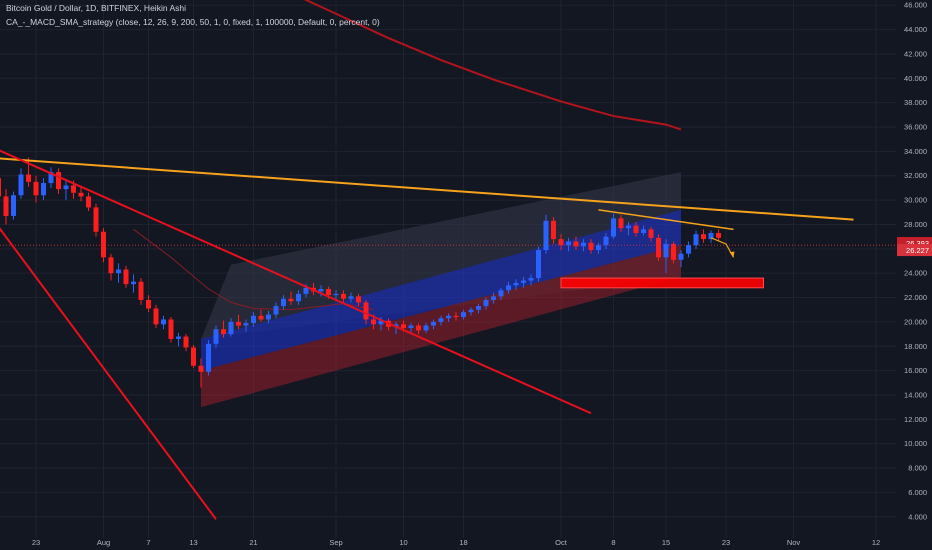 The image size is (932, 550). What do you see at coordinates (794, 542) in the screenshot?
I see `x-tick-label: Nov` at bounding box center [794, 542].